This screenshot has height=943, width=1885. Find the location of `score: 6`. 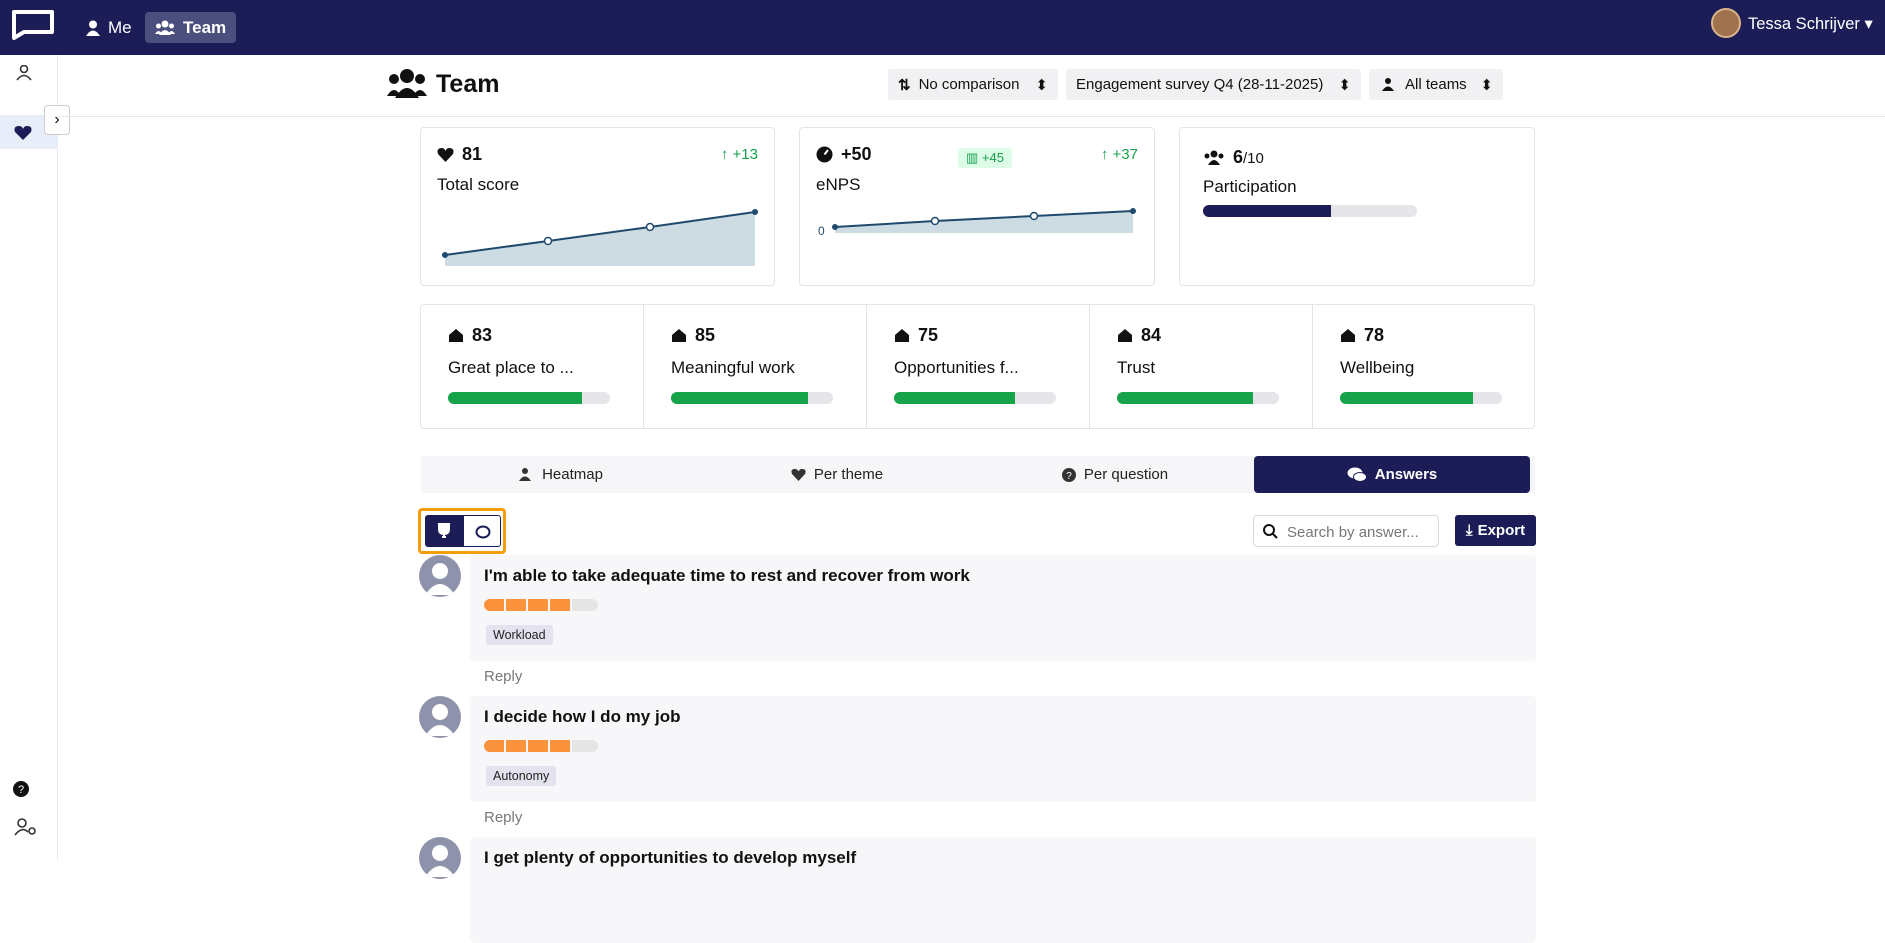

score: 6 is located at coordinates (1238, 157).